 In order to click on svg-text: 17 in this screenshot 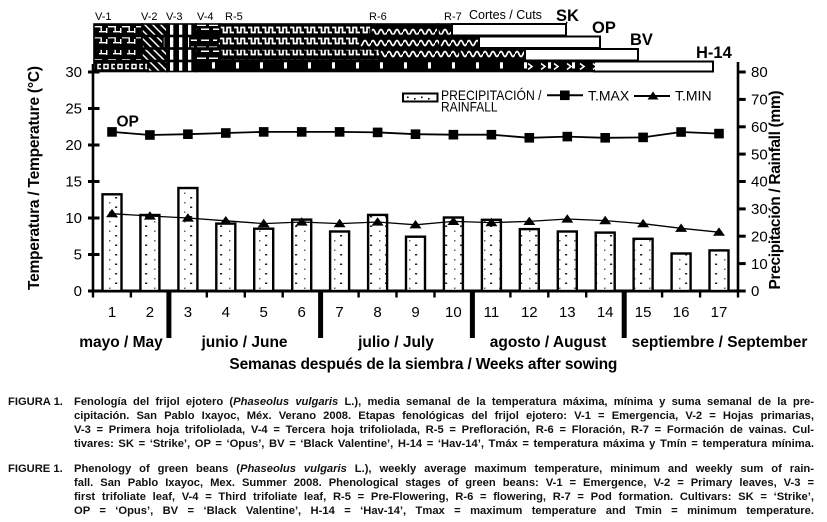, I will do `click(719, 312)`.